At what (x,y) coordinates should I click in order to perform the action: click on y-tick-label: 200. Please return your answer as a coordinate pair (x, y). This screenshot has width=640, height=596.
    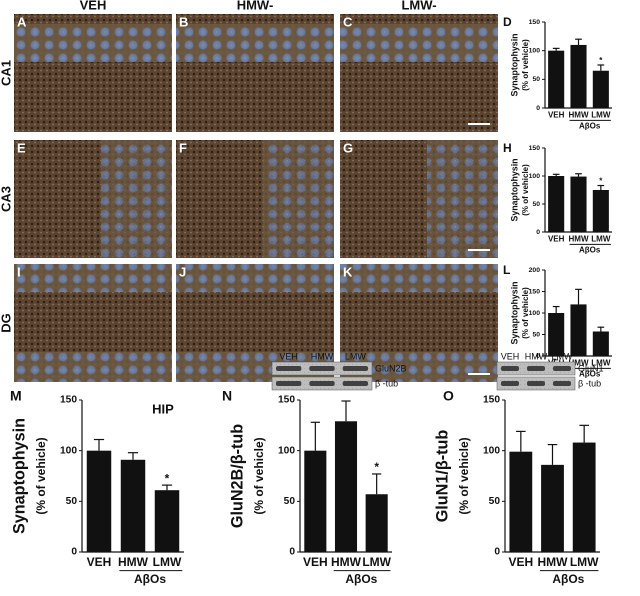
    Looking at the image, I should click on (535, 270).